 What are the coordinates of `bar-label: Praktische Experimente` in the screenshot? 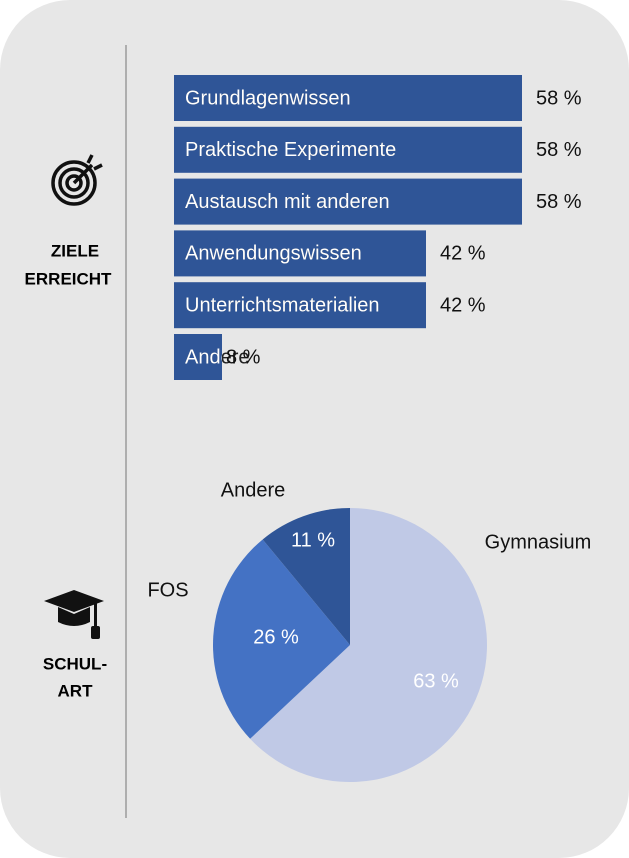 It's located at (290, 150).